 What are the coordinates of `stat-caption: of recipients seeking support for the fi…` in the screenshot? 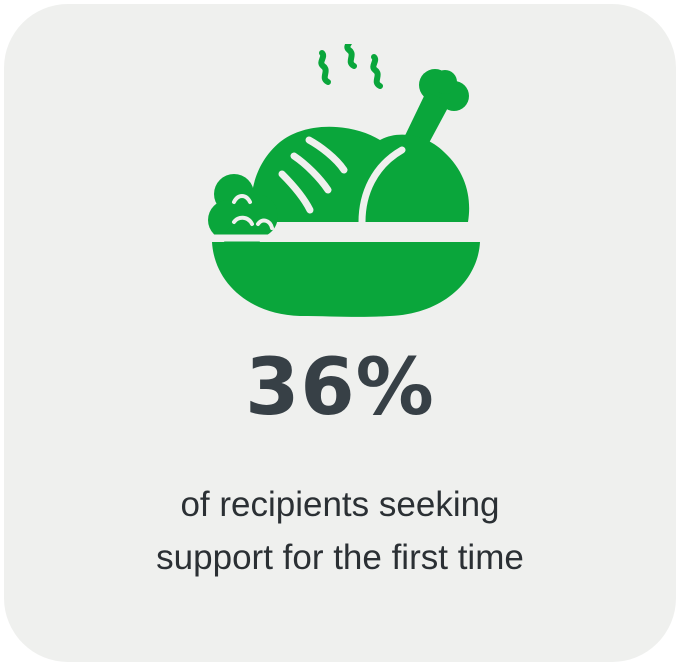 It's located at (340, 531).